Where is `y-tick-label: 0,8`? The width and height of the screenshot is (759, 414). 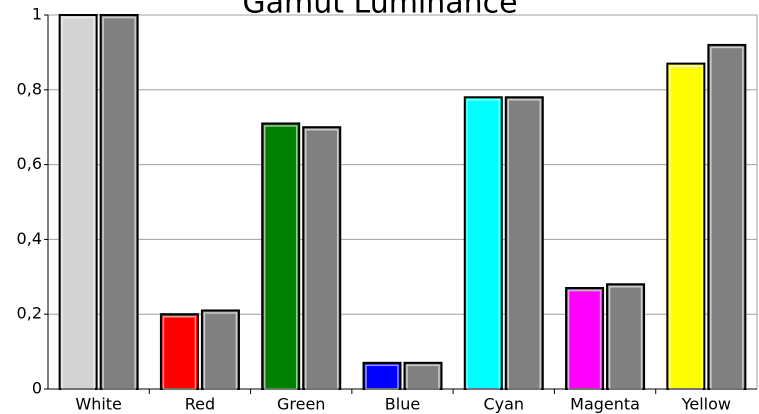
y-tick-label: 0,8 is located at coordinates (29, 88).